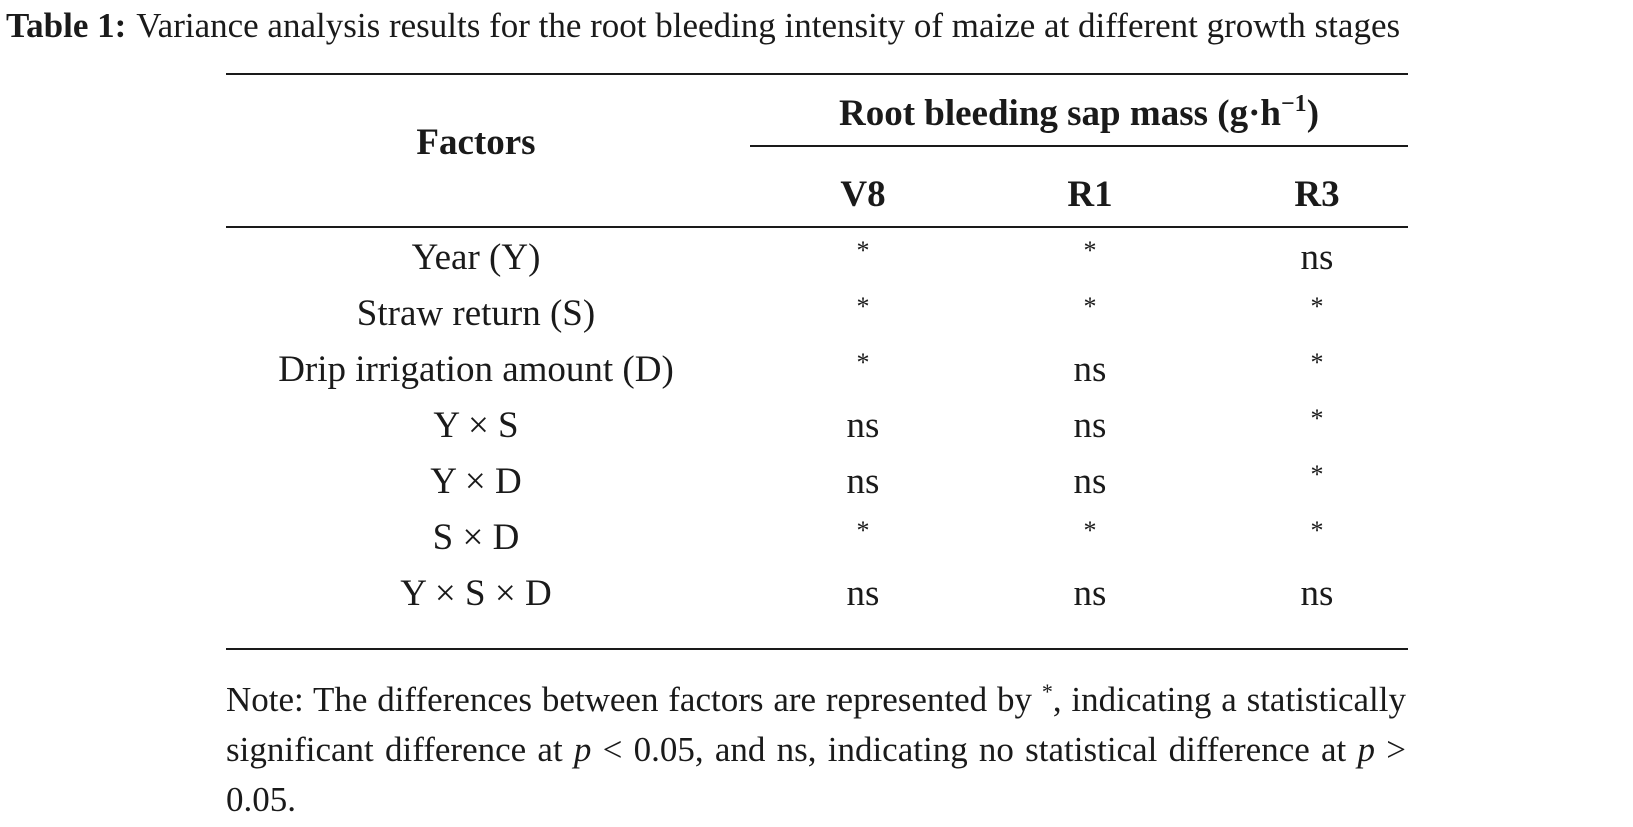 This screenshot has width=1633, height=827. I want to click on group-header-close: ), so click(1313, 113).